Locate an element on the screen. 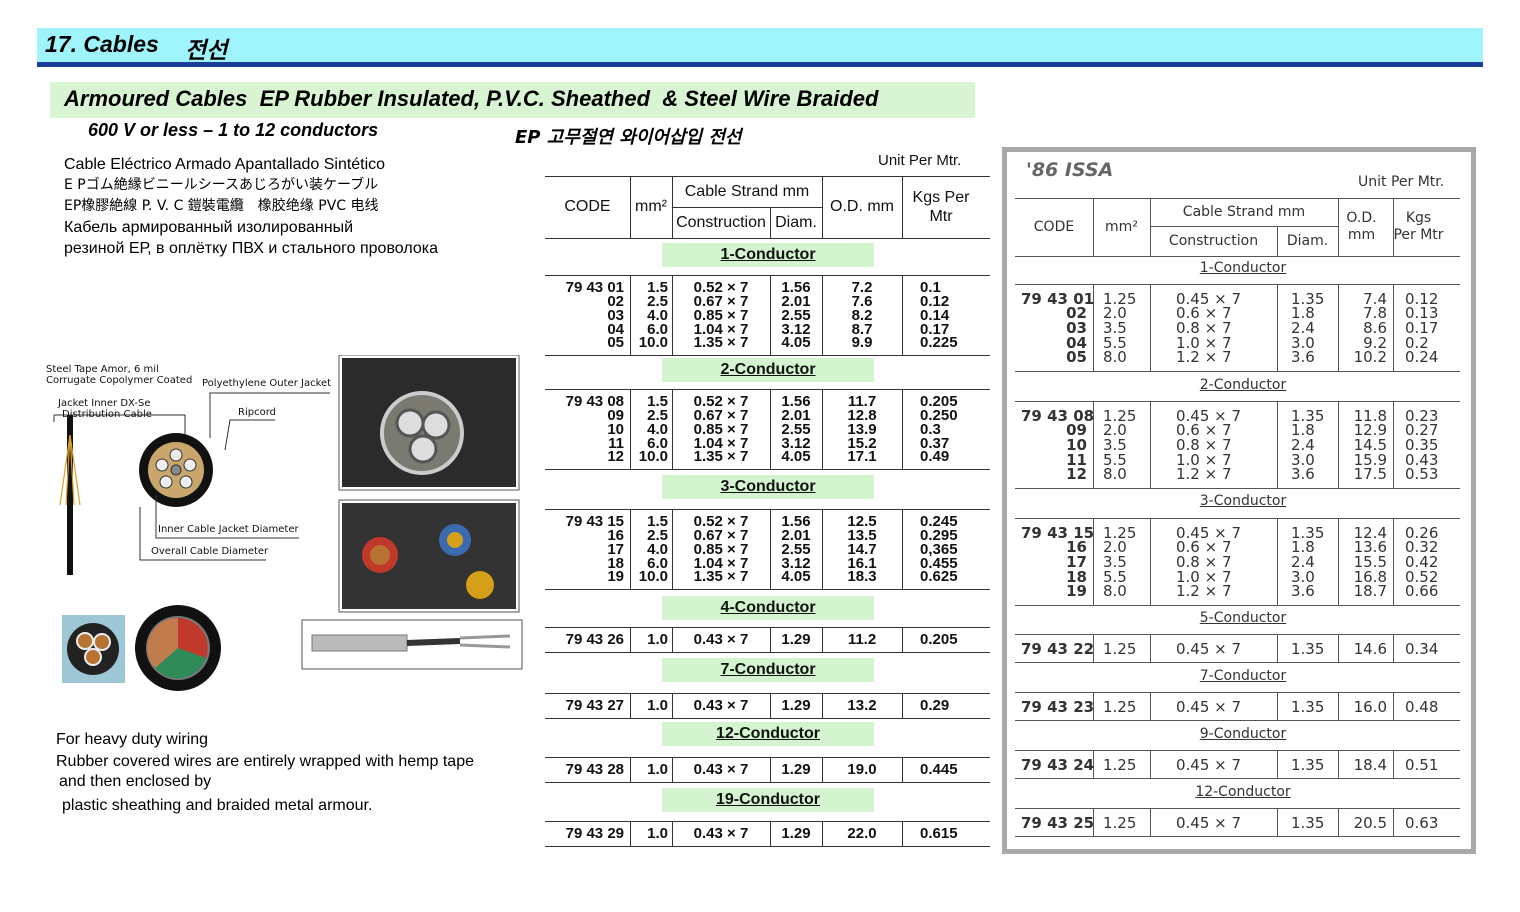  cell-mm2: 3.5 is located at coordinates (1115, 444).